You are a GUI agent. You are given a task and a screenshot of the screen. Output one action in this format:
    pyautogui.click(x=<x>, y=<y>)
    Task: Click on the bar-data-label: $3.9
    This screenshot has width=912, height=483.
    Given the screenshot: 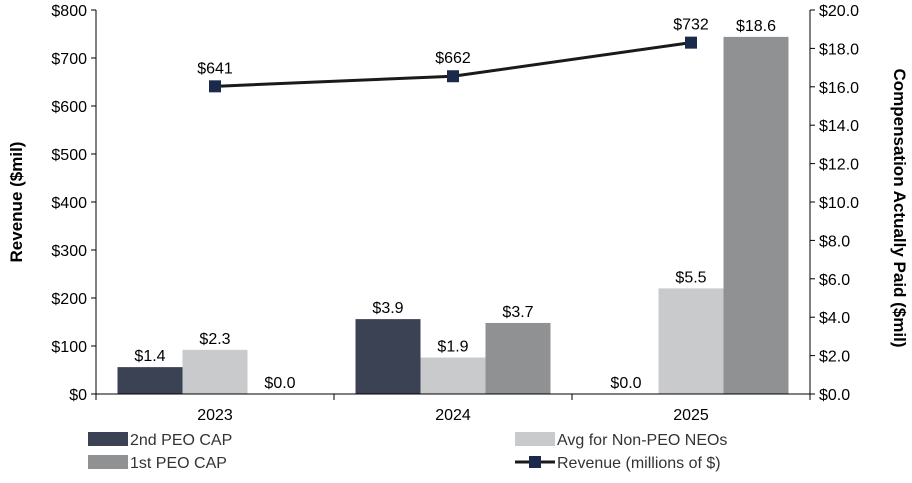 What is the action you would take?
    pyautogui.click(x=387, y=308)
    